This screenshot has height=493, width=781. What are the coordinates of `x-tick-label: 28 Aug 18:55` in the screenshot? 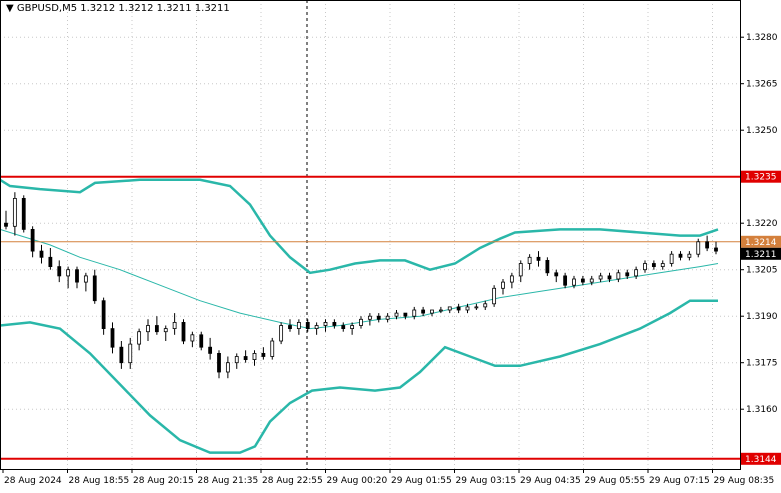 It's located at (99, 481).